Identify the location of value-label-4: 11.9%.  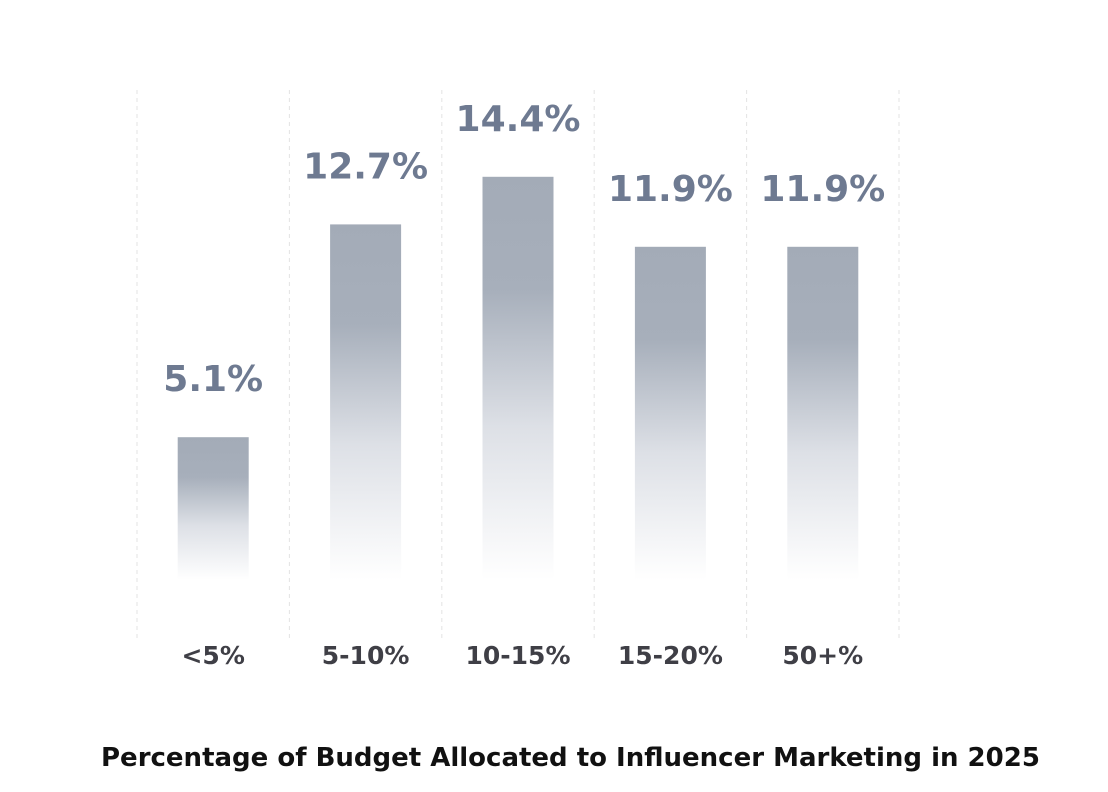
(822, 189).